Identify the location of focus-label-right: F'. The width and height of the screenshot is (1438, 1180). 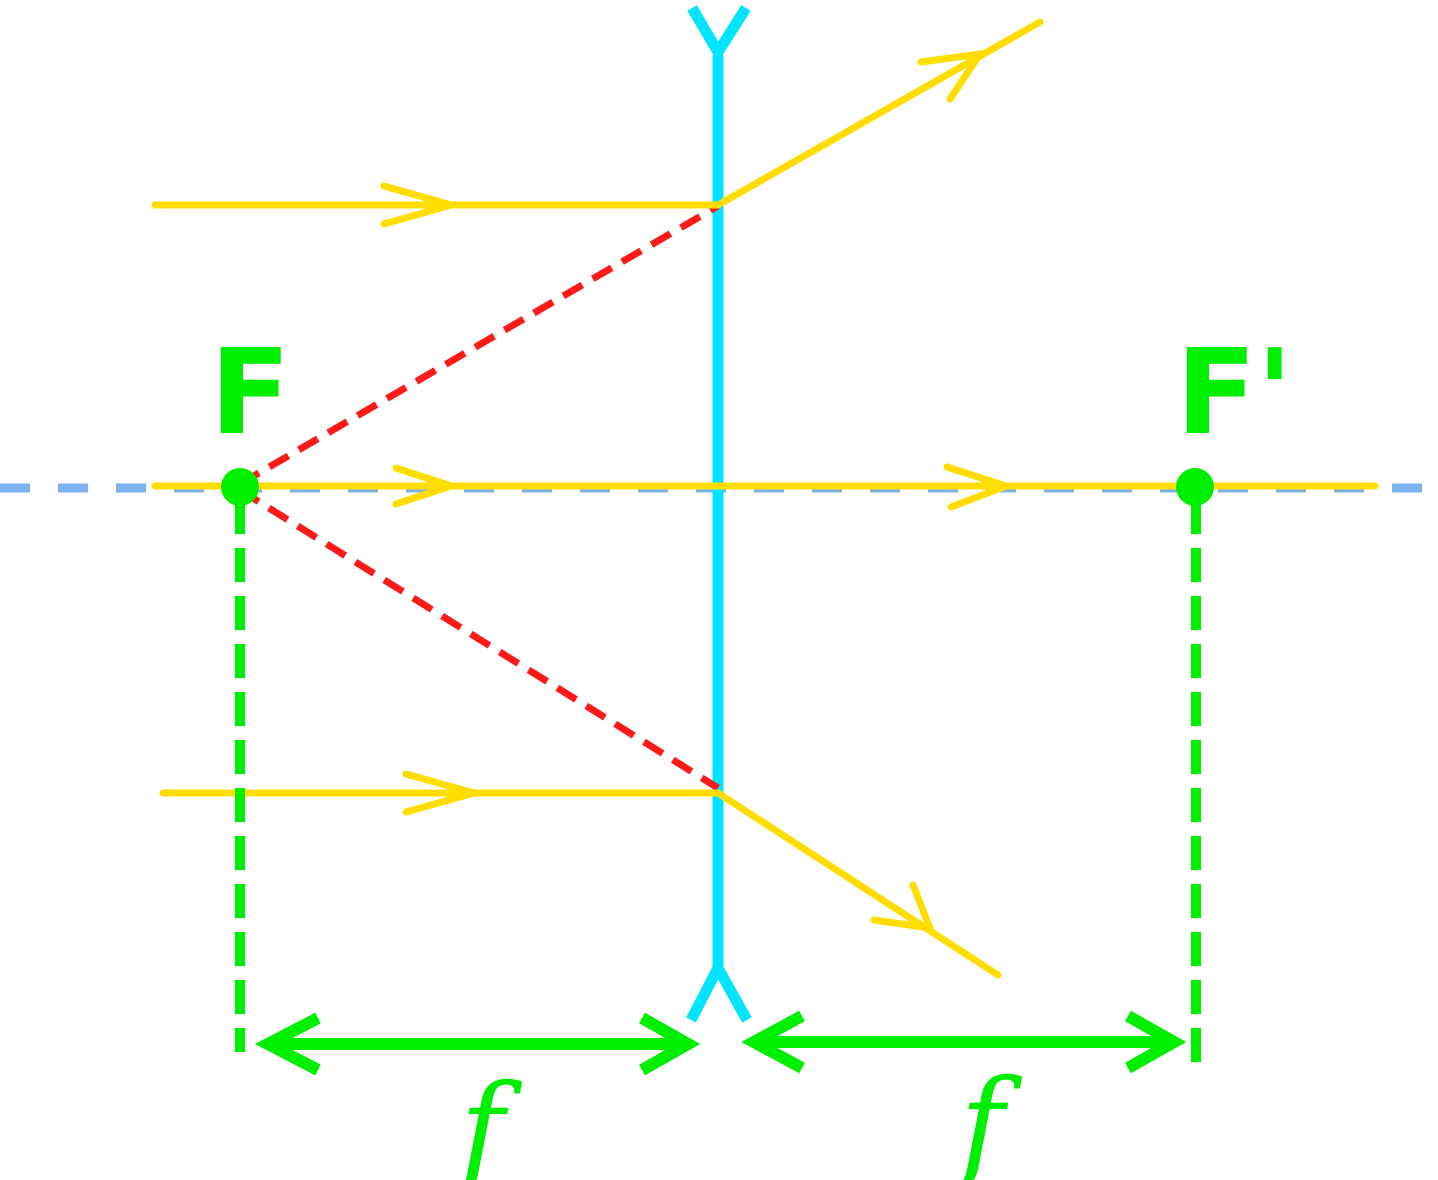
(1234, 392).